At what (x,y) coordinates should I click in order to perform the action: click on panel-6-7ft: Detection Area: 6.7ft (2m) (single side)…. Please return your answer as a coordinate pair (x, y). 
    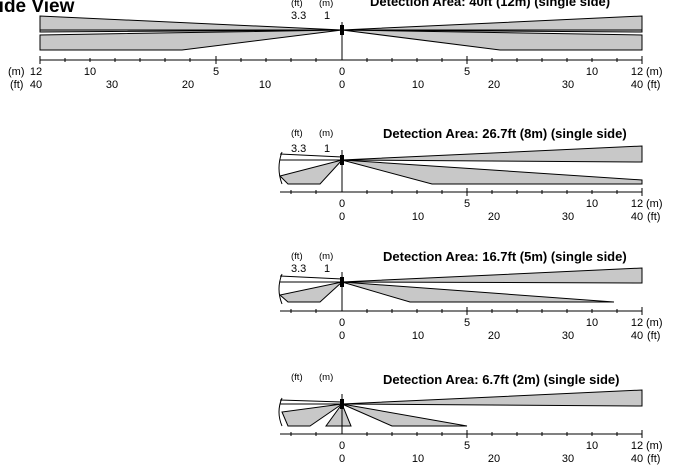
    Looking at the image, I should click on (470, 418).